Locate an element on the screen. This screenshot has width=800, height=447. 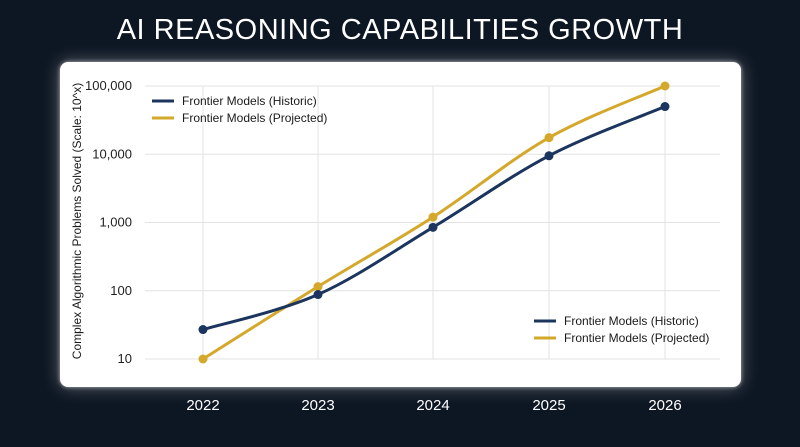
x-tick-label: 2024 is located at coordinates (432, 405).